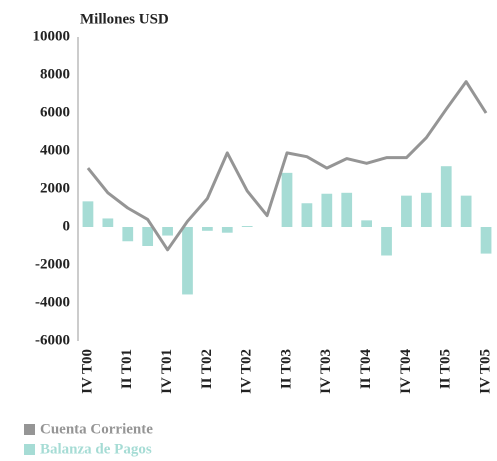 This screenshot has width=497, height=461. What do you see at coordinates (52, 340) in the screenshot?
I see `y-tick-label: -6000` at bounding box center [52, 340].